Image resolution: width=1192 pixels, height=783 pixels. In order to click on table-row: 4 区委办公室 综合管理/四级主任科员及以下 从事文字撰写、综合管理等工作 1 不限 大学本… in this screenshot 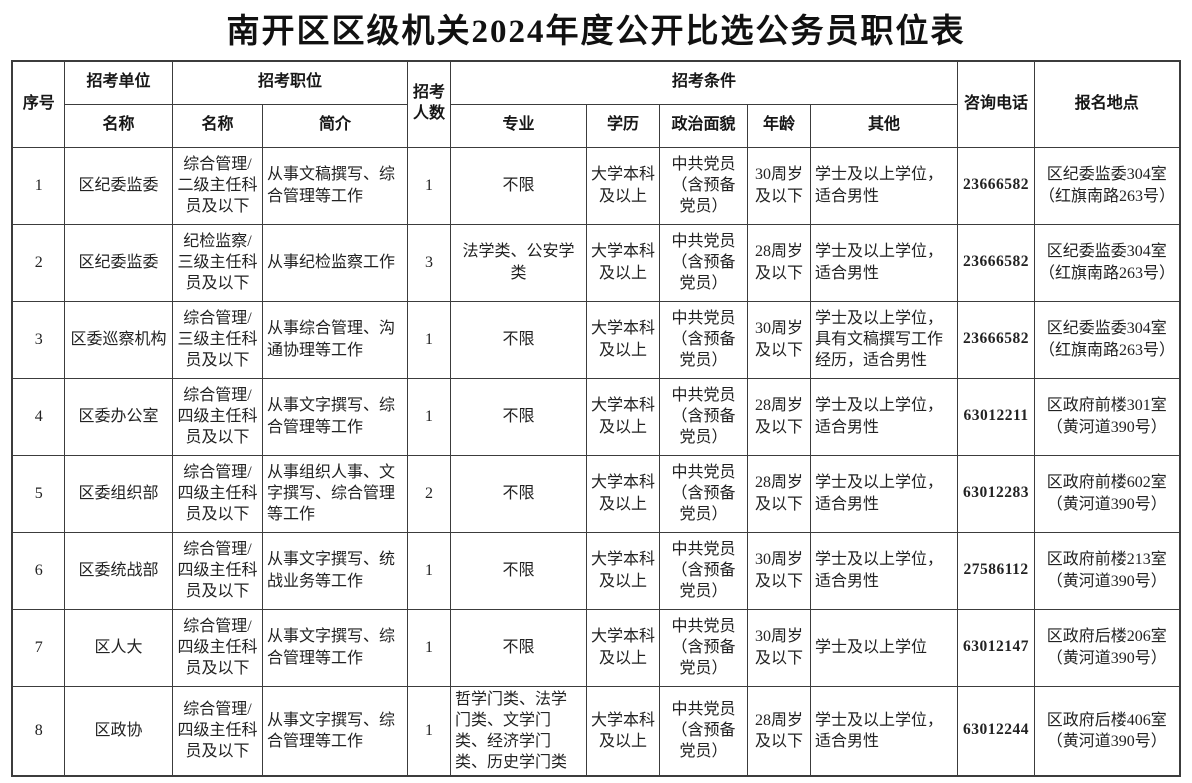, I will do `click(596, 416)`.